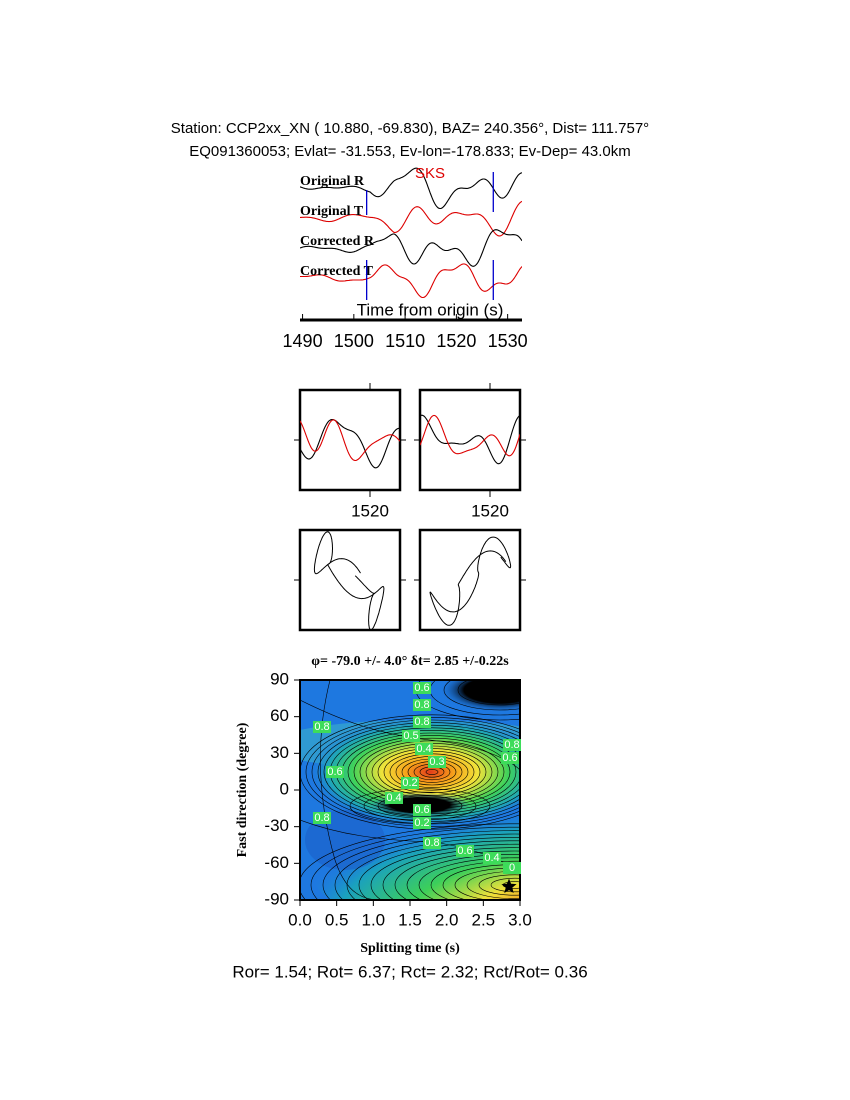 Image resolution: width=850 pixels, height=1100 pixels. I want to click on contour-label: 0.5, so click(410, 736).